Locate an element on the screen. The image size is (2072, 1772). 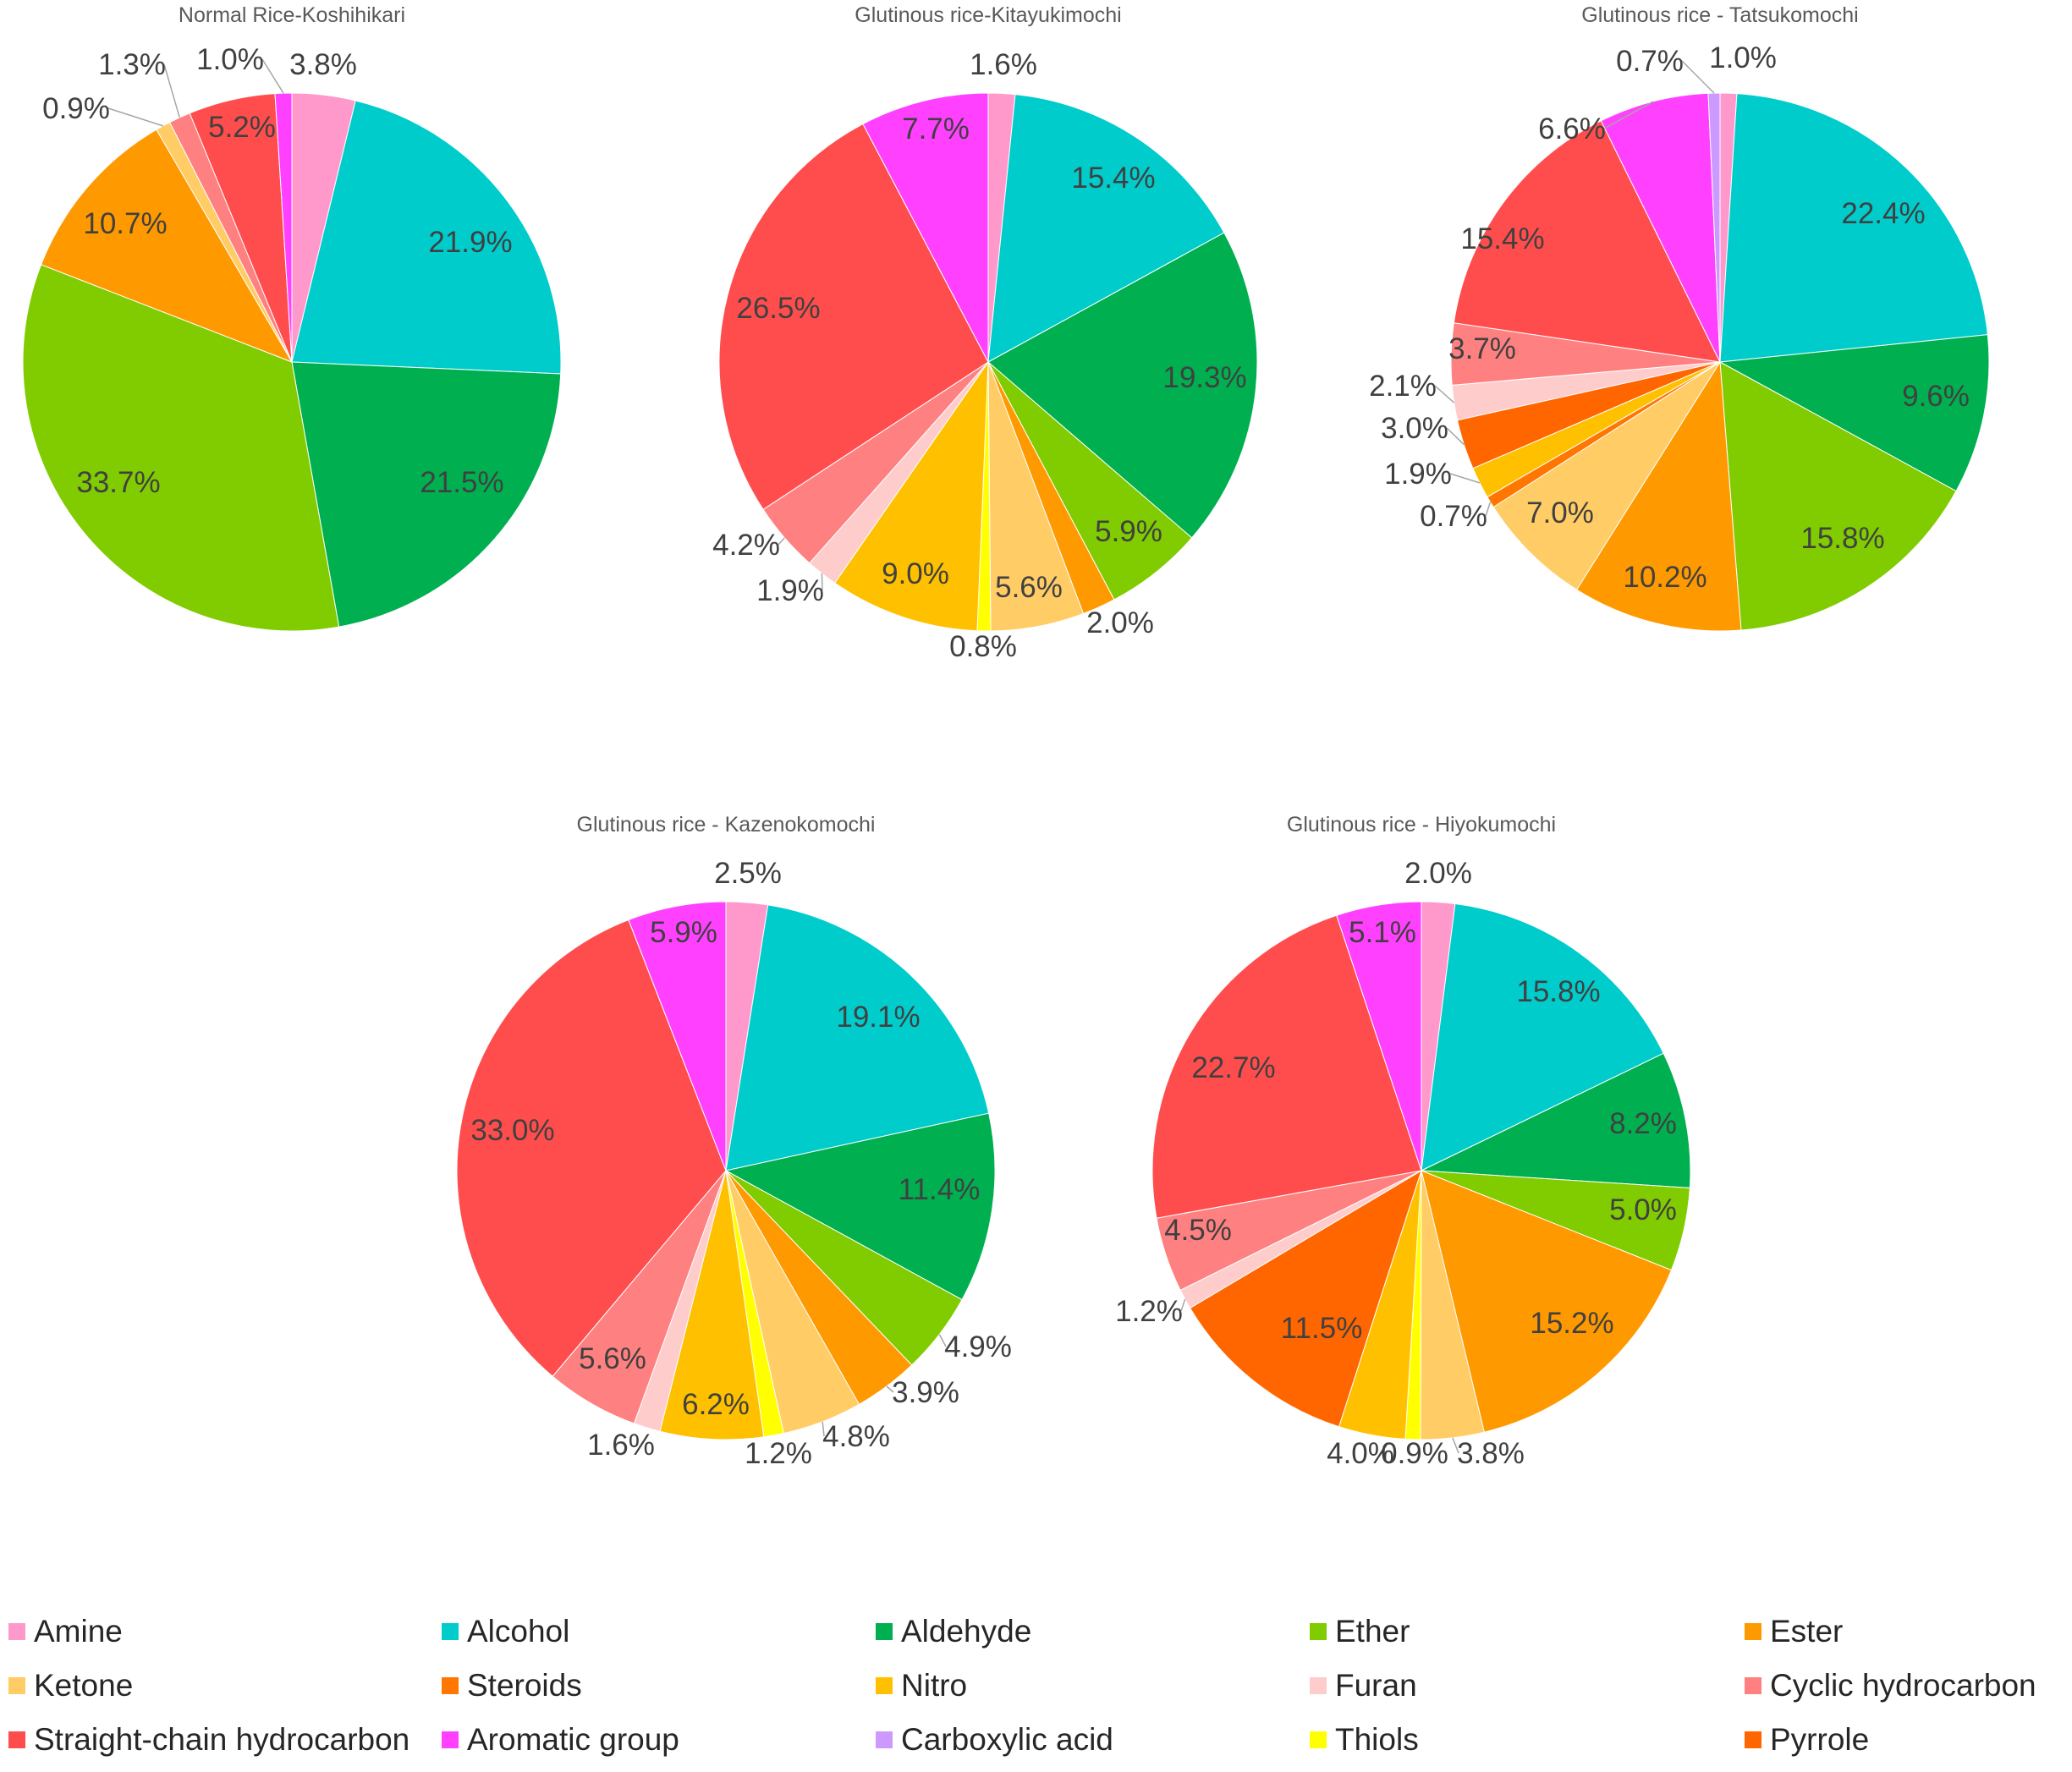
data-label: 0.9% is located at coordinates (1414, 1453).